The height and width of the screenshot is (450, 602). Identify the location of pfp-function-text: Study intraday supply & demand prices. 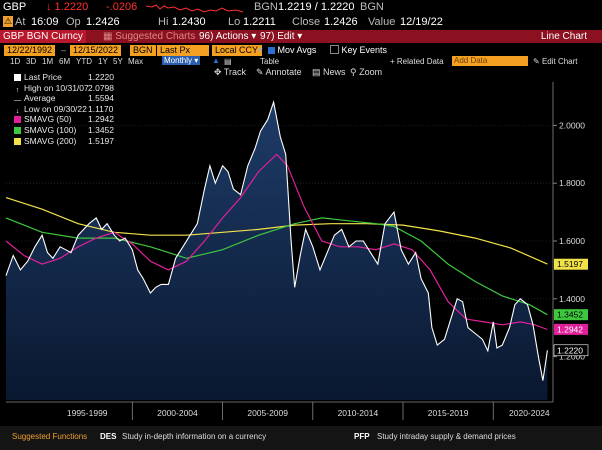
(446, 436).